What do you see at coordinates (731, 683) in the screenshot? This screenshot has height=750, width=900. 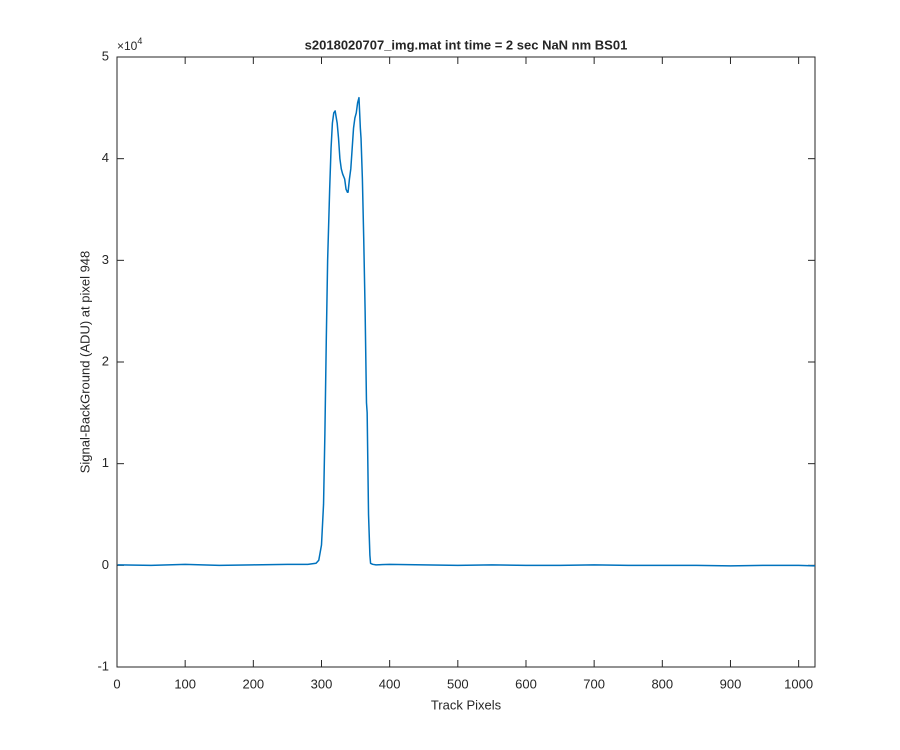 I see `x-tick-label: 900` at bounding box center [731, 683].